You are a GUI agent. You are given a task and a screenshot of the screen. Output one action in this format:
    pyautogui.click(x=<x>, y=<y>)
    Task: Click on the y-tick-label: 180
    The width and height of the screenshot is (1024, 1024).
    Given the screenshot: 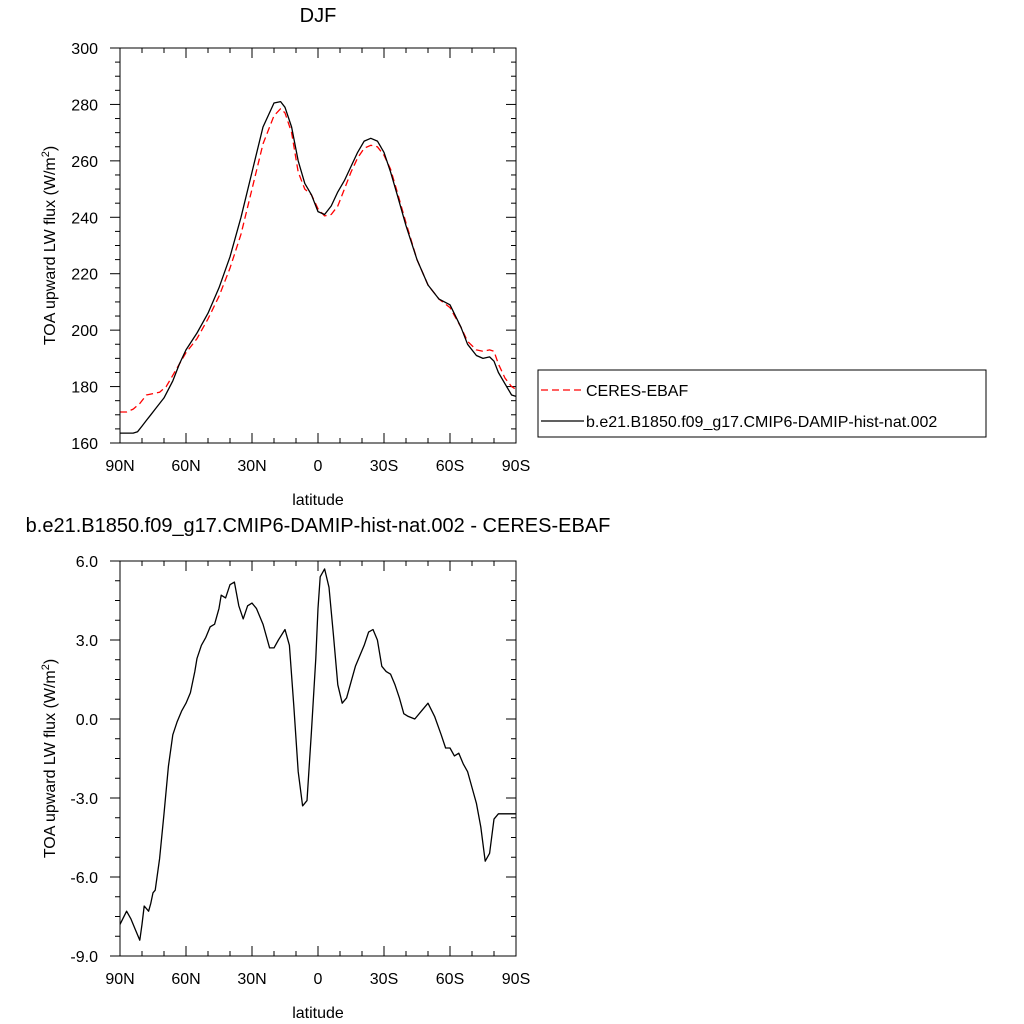 What is the action you would take?
    pyautogui.click(x=84, y=388)
    